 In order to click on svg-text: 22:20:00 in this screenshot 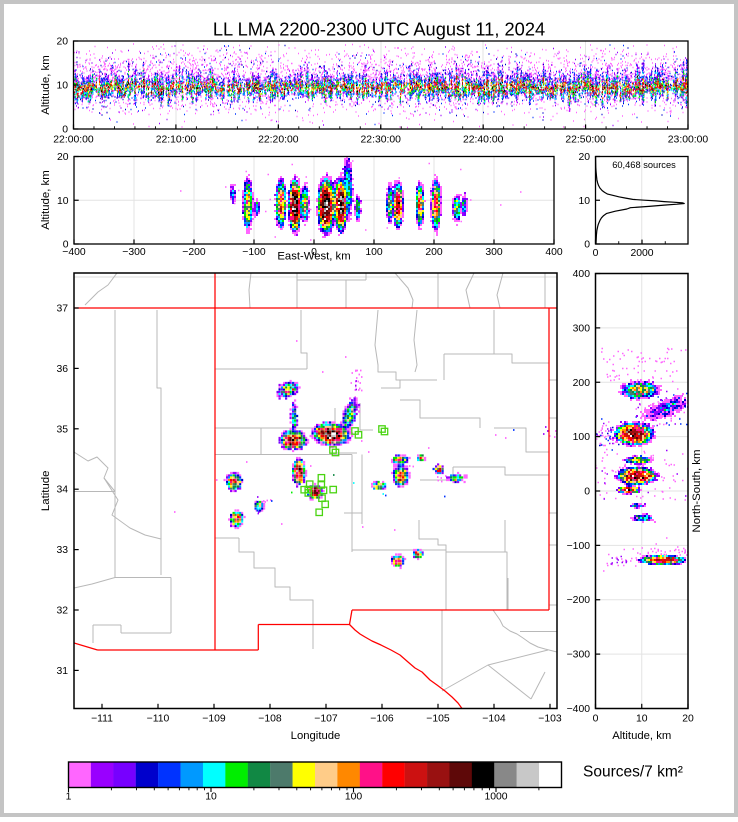, I will do `click(278, 140)`.